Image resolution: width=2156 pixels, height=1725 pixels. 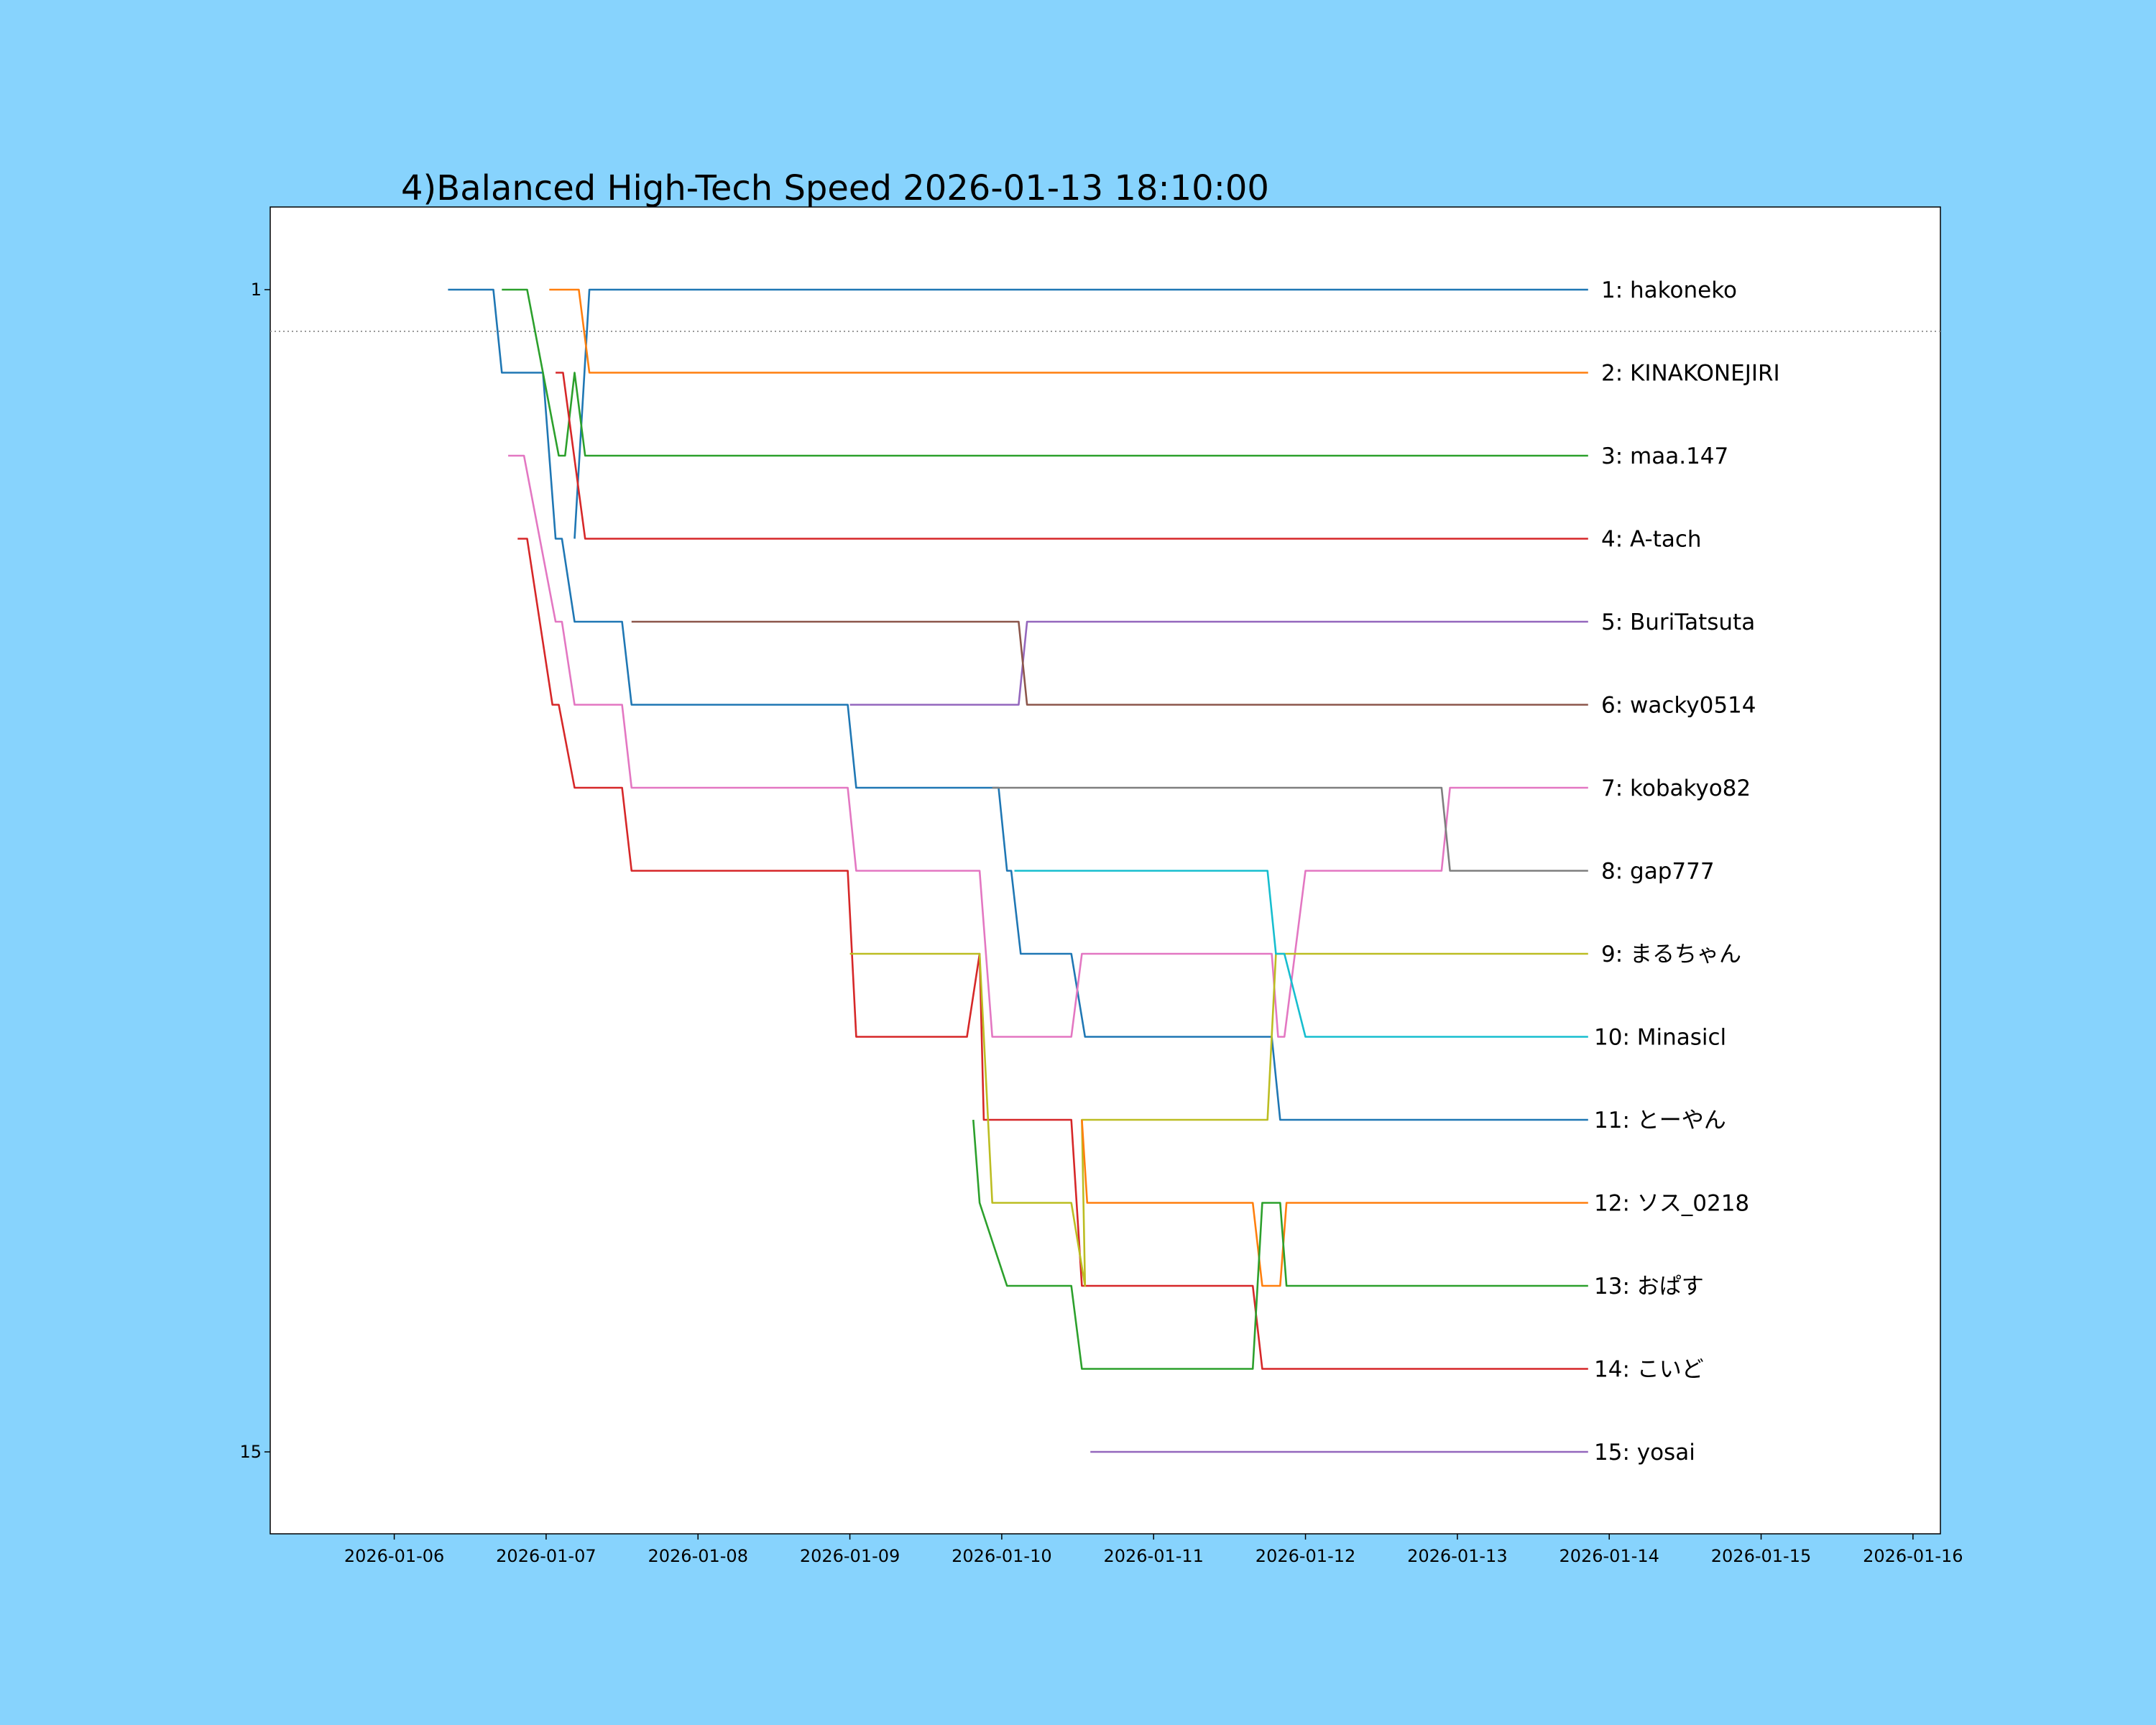 I want to click on y-axis: 1 15, so click(x=254, y=871).